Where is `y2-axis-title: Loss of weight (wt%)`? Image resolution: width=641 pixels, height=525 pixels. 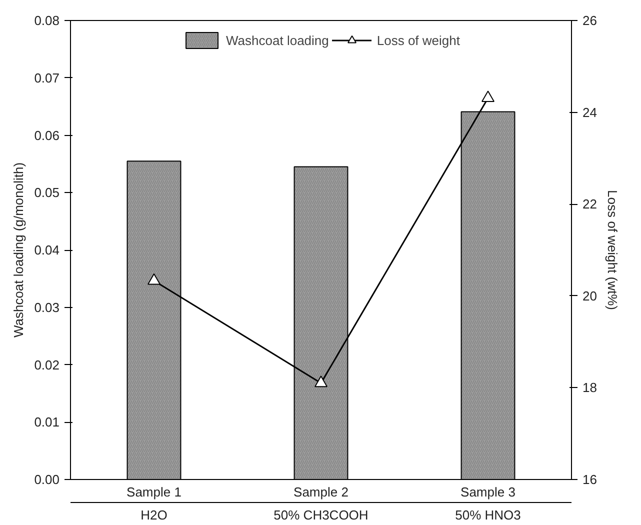 y2-axis-title: Loss of weight (wt%) is located at coordinates (612, 250).